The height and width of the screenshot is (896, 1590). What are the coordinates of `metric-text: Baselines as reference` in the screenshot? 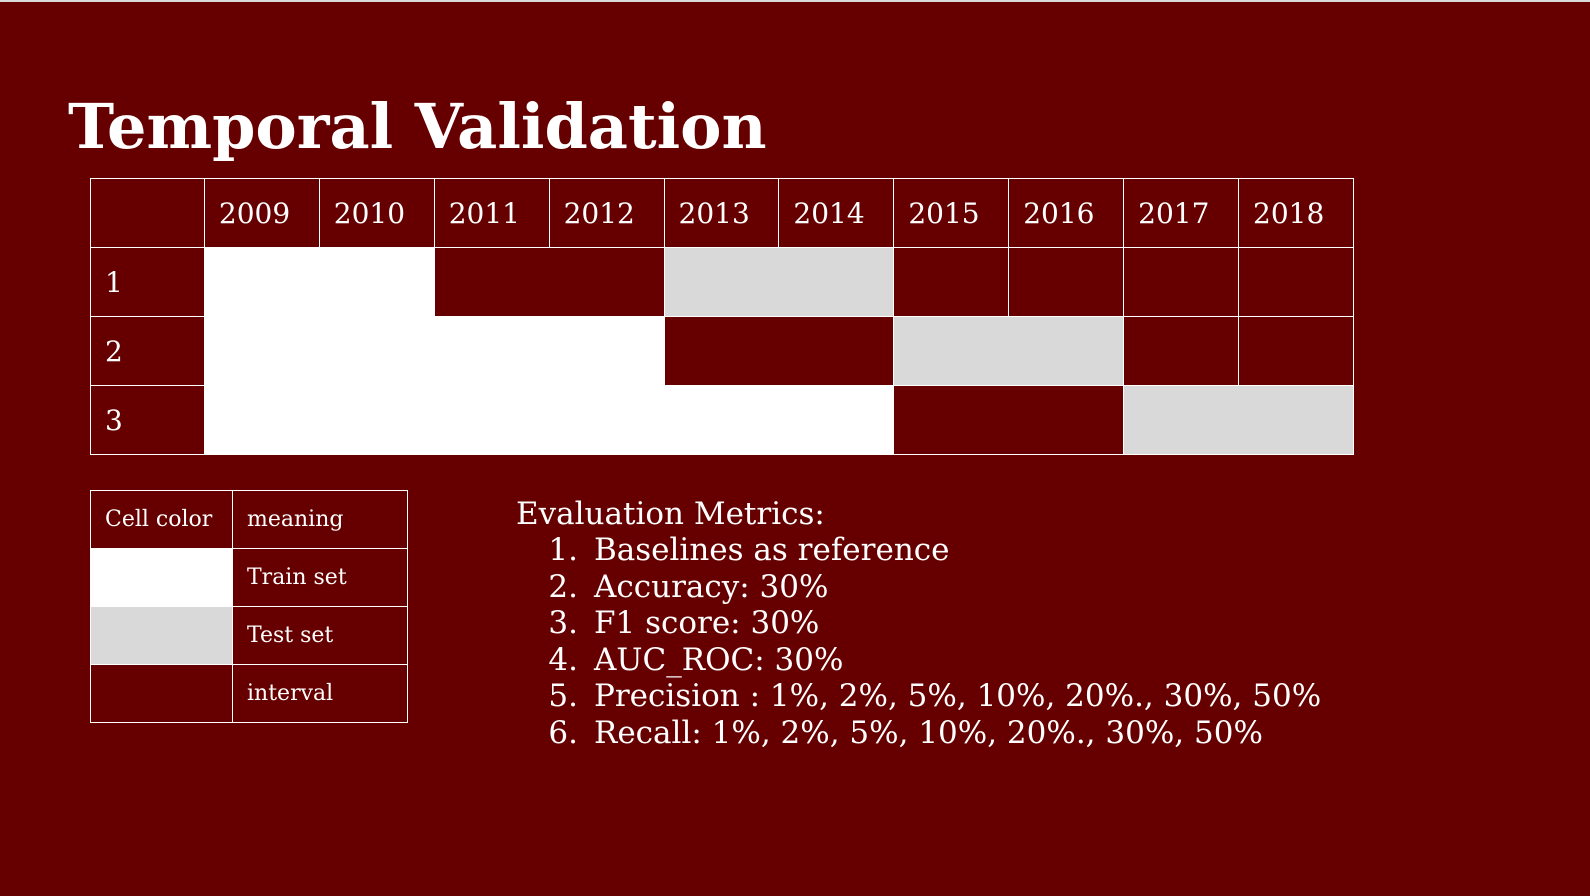 It's located at (772, 550).